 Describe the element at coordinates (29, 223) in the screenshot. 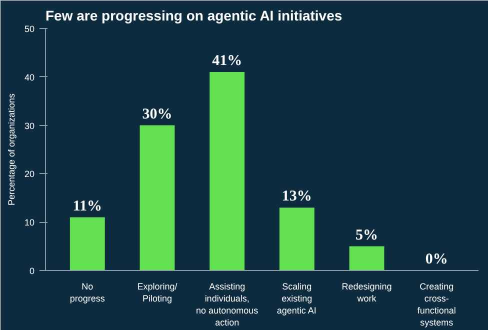

I see `y-tick-label: 10` at that location.